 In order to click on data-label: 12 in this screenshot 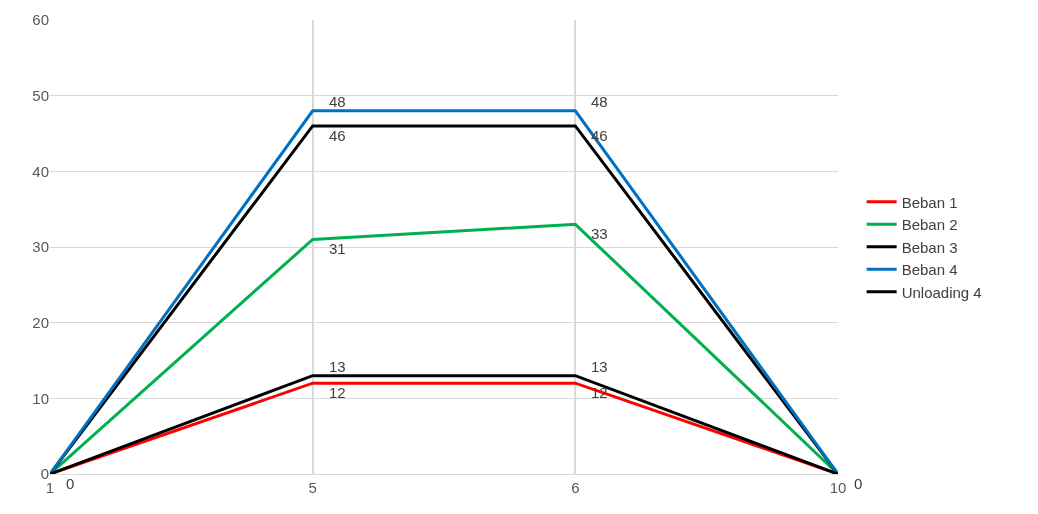, I will do `click(337, 392)`.